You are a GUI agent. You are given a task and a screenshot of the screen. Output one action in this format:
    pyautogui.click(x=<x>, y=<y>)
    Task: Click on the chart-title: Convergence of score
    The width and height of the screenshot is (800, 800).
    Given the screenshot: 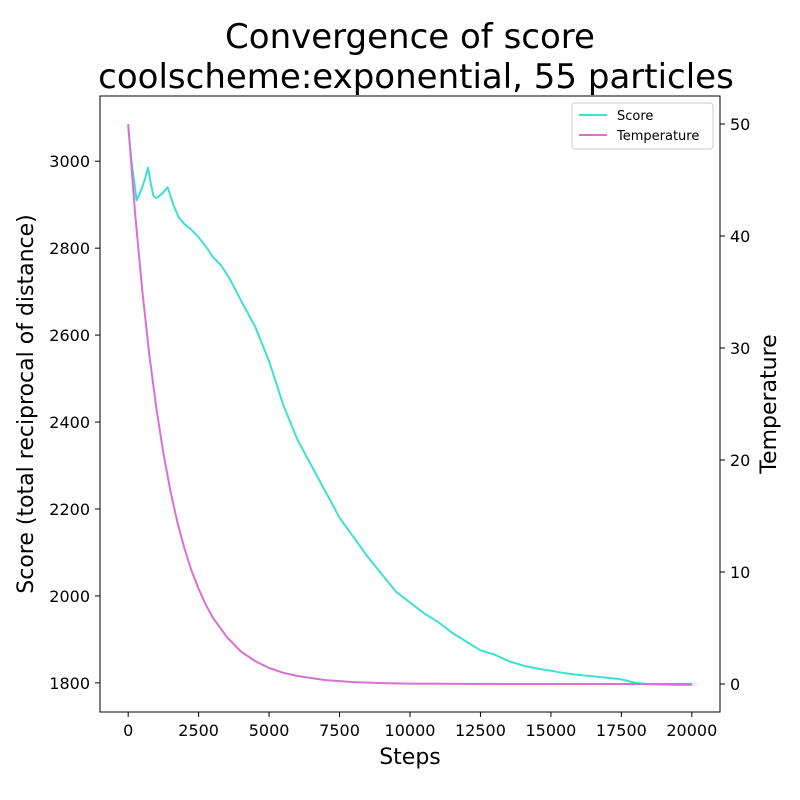 What is the action you would take?
    pyautogui.click(x=410, y=37)
    